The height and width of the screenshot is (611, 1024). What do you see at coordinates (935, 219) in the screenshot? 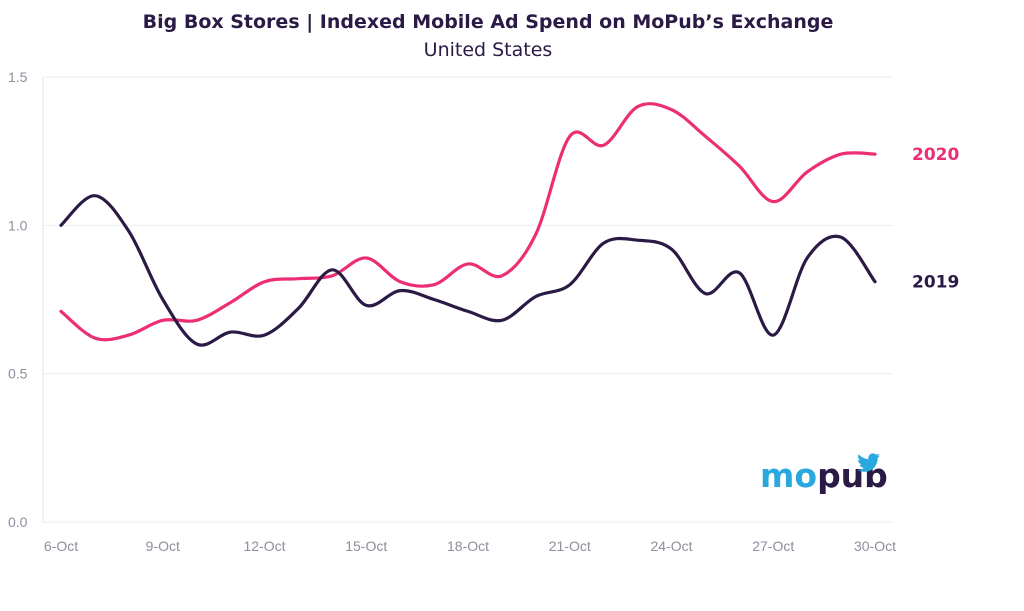
I see `series-labels: 2020 2019` at bounding box center [935, 219].